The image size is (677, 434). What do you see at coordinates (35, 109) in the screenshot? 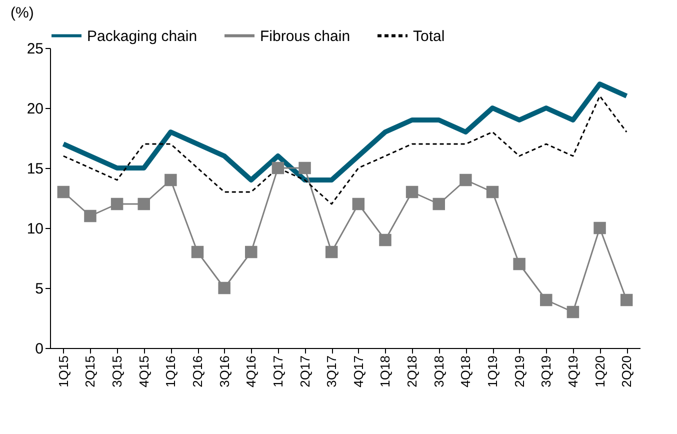
I see `y-tick-label: 20` at bounding box center [35, 109].